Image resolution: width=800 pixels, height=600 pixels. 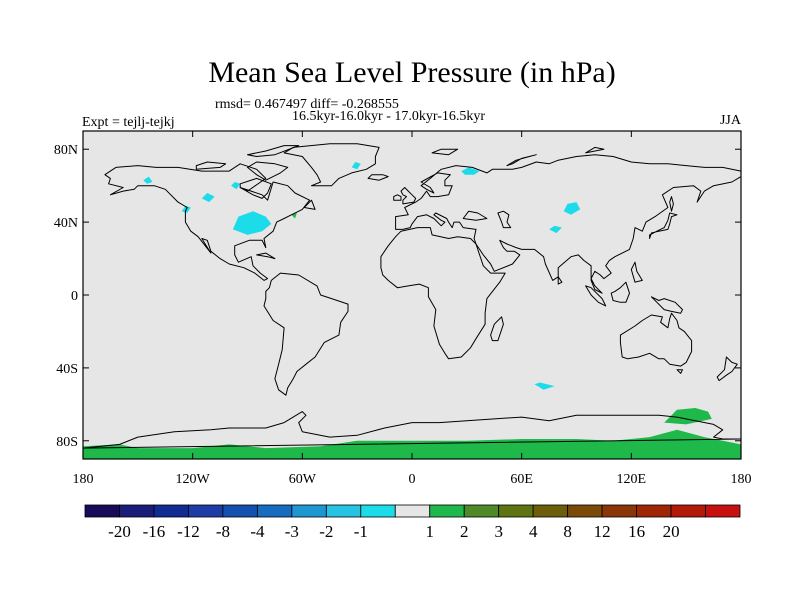 I want to click on coastline-hudson-outline, so click(x=255, y=188).